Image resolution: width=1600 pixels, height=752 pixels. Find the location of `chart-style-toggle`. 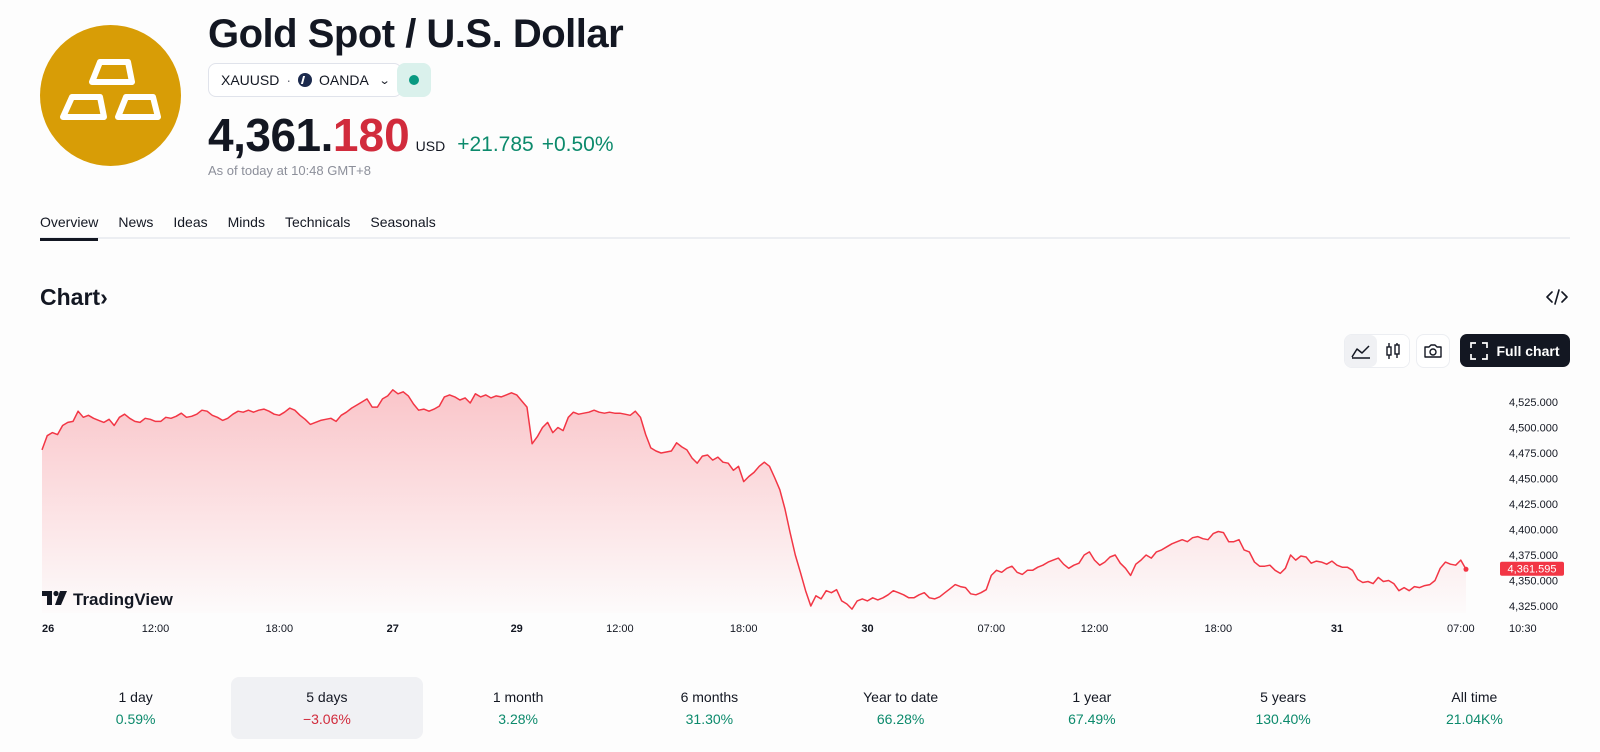

chart-style-toggle is located at coordinates (1377, 351).